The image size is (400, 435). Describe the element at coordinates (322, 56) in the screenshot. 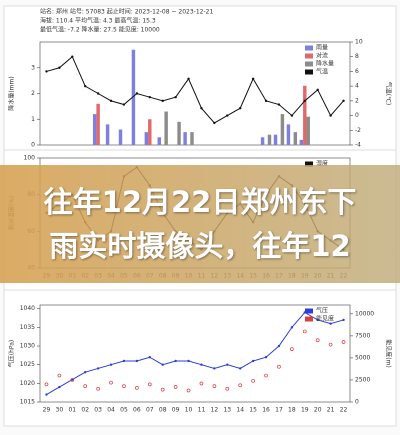

I see `legend-label: 对流` at that location.